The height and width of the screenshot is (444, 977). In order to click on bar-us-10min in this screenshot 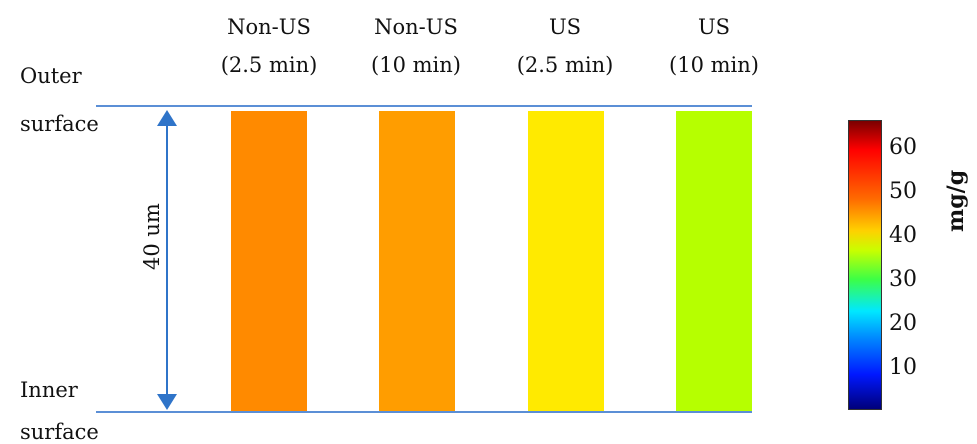, I will do `click(714, 261)`.